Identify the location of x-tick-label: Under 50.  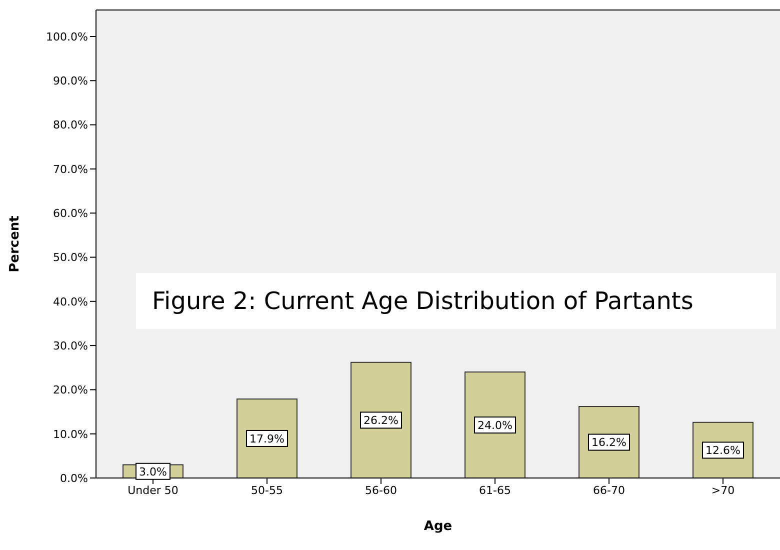
(153, 490).